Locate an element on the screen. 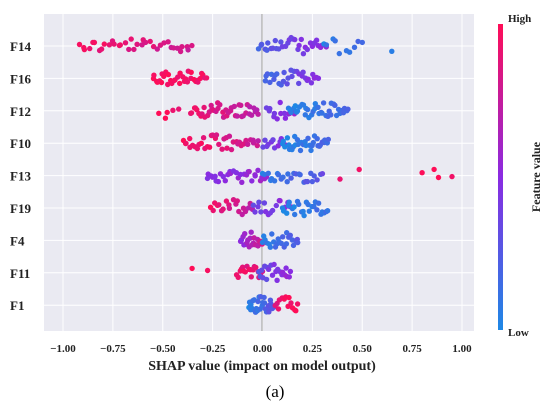 The image size is (550, 411). colorbar is located at coordinates (500, 177).